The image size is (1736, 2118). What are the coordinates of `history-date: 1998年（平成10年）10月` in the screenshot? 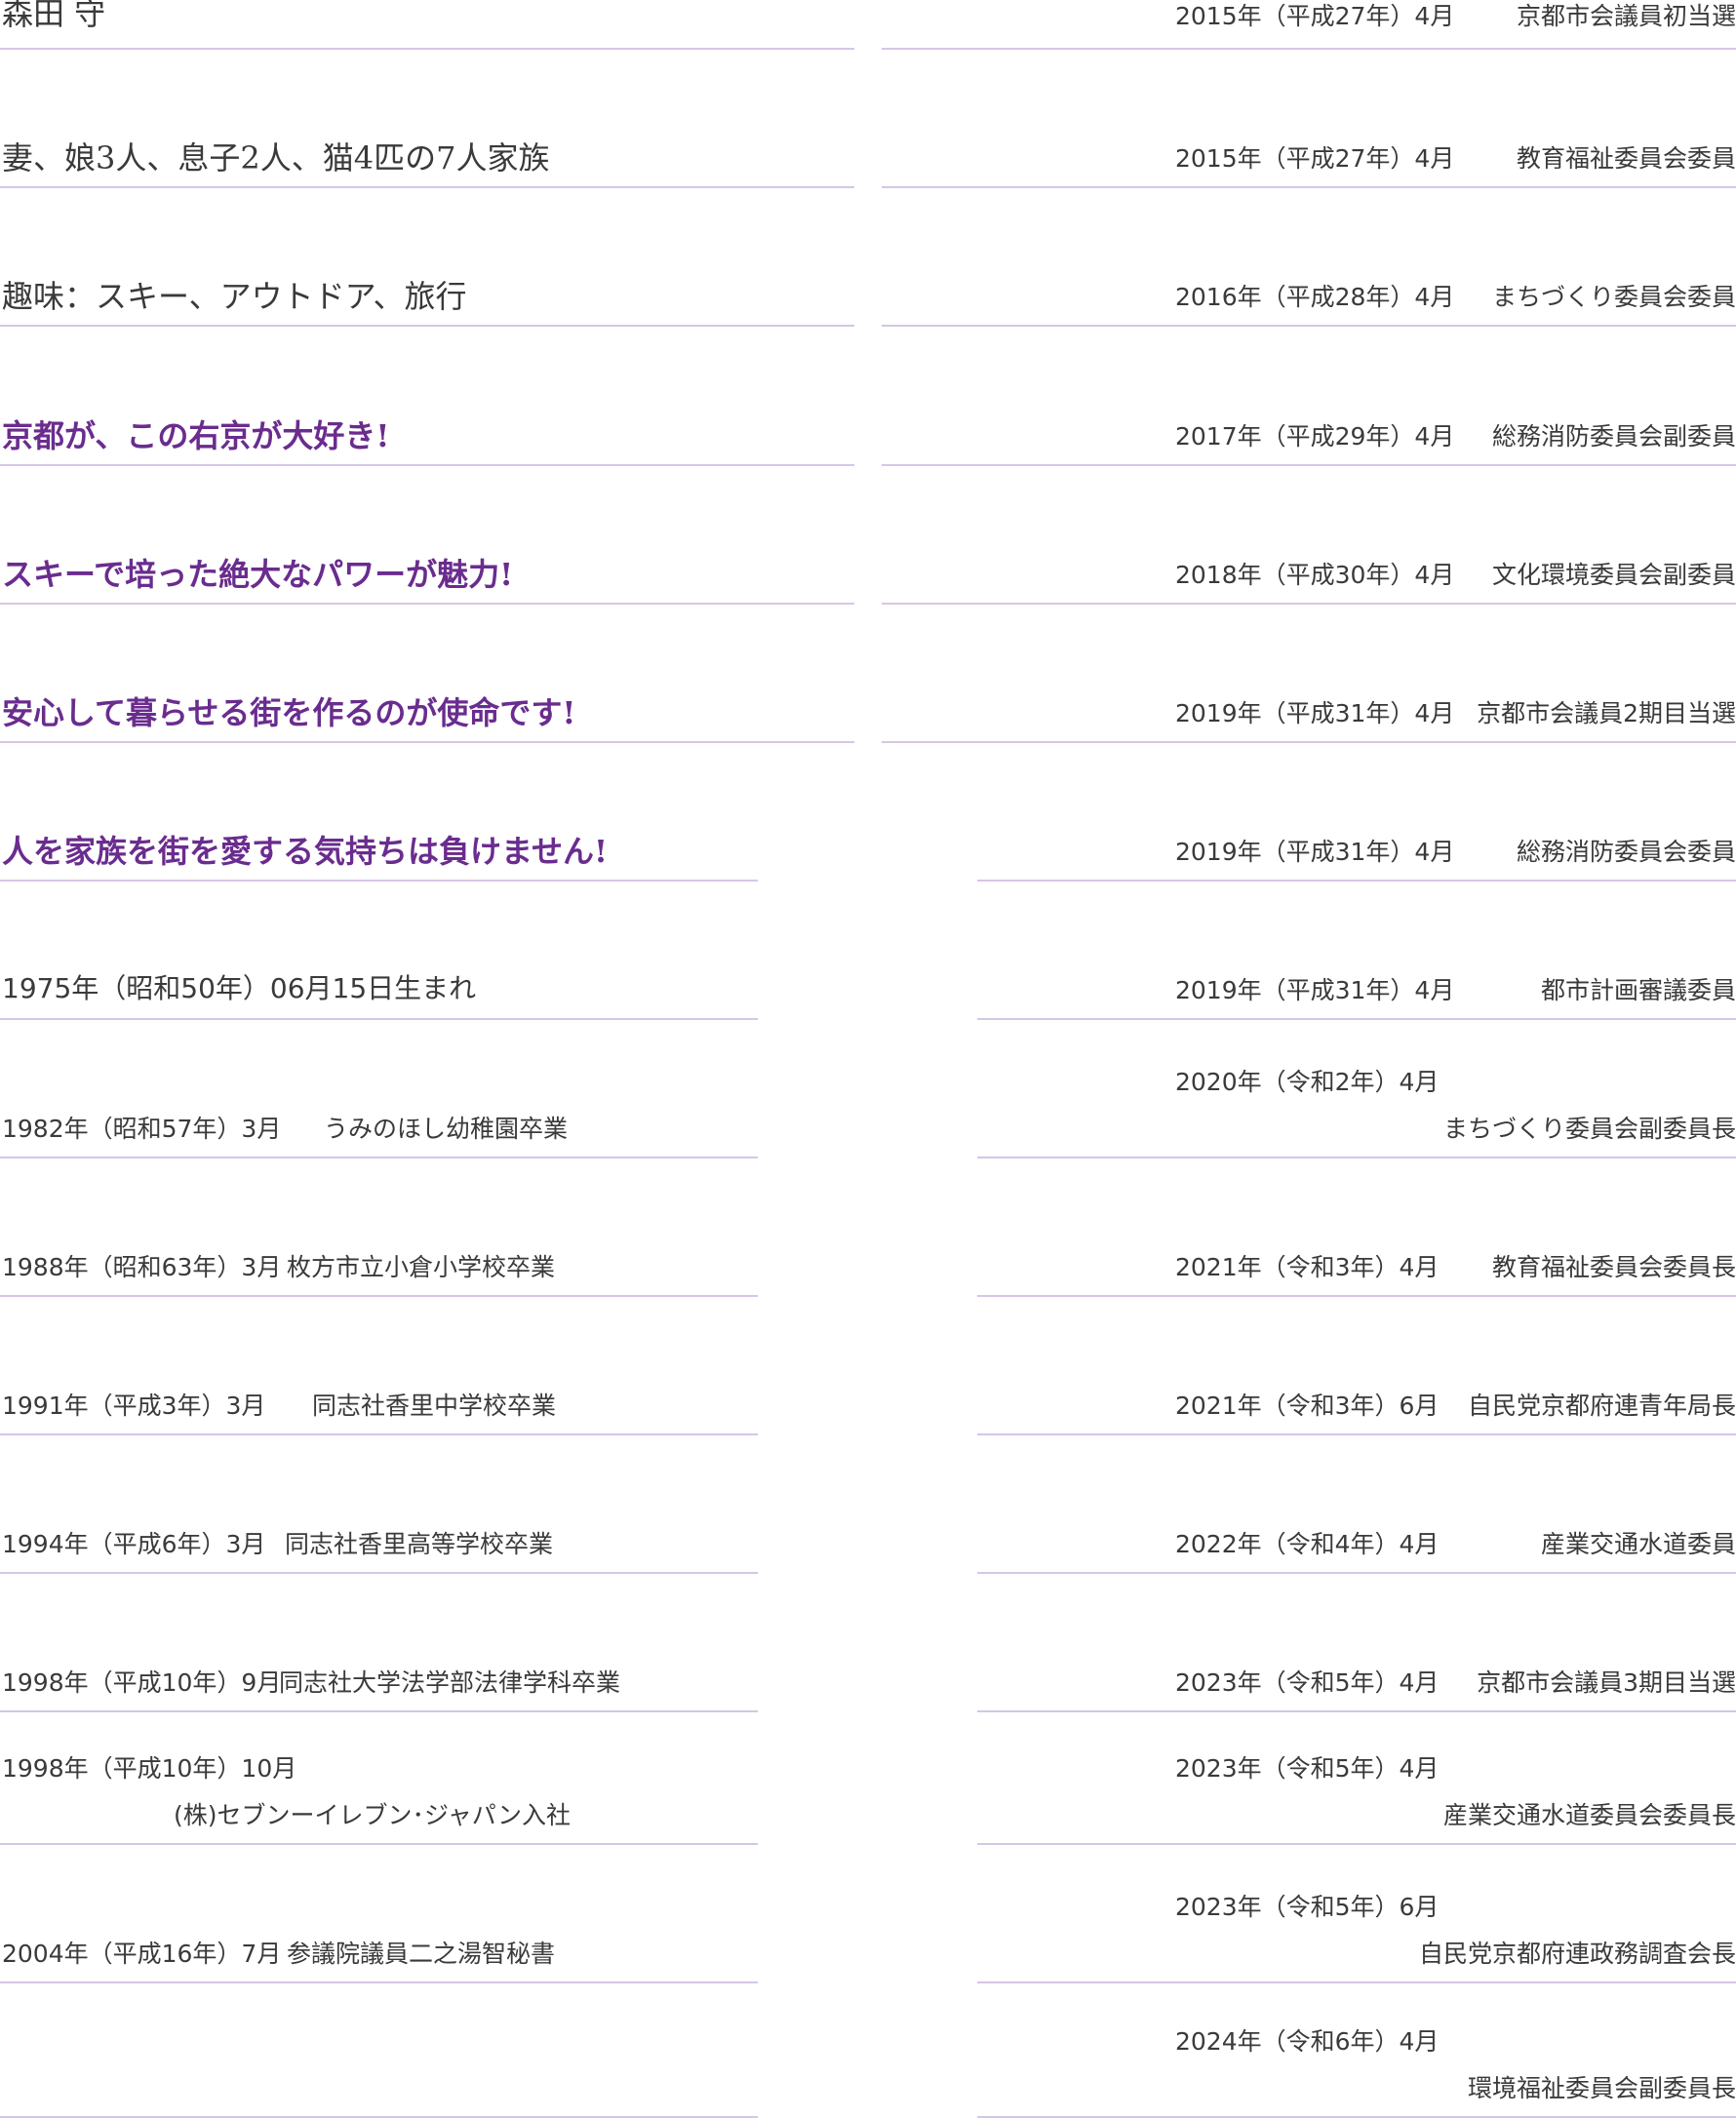 It's located at (149, 1768).